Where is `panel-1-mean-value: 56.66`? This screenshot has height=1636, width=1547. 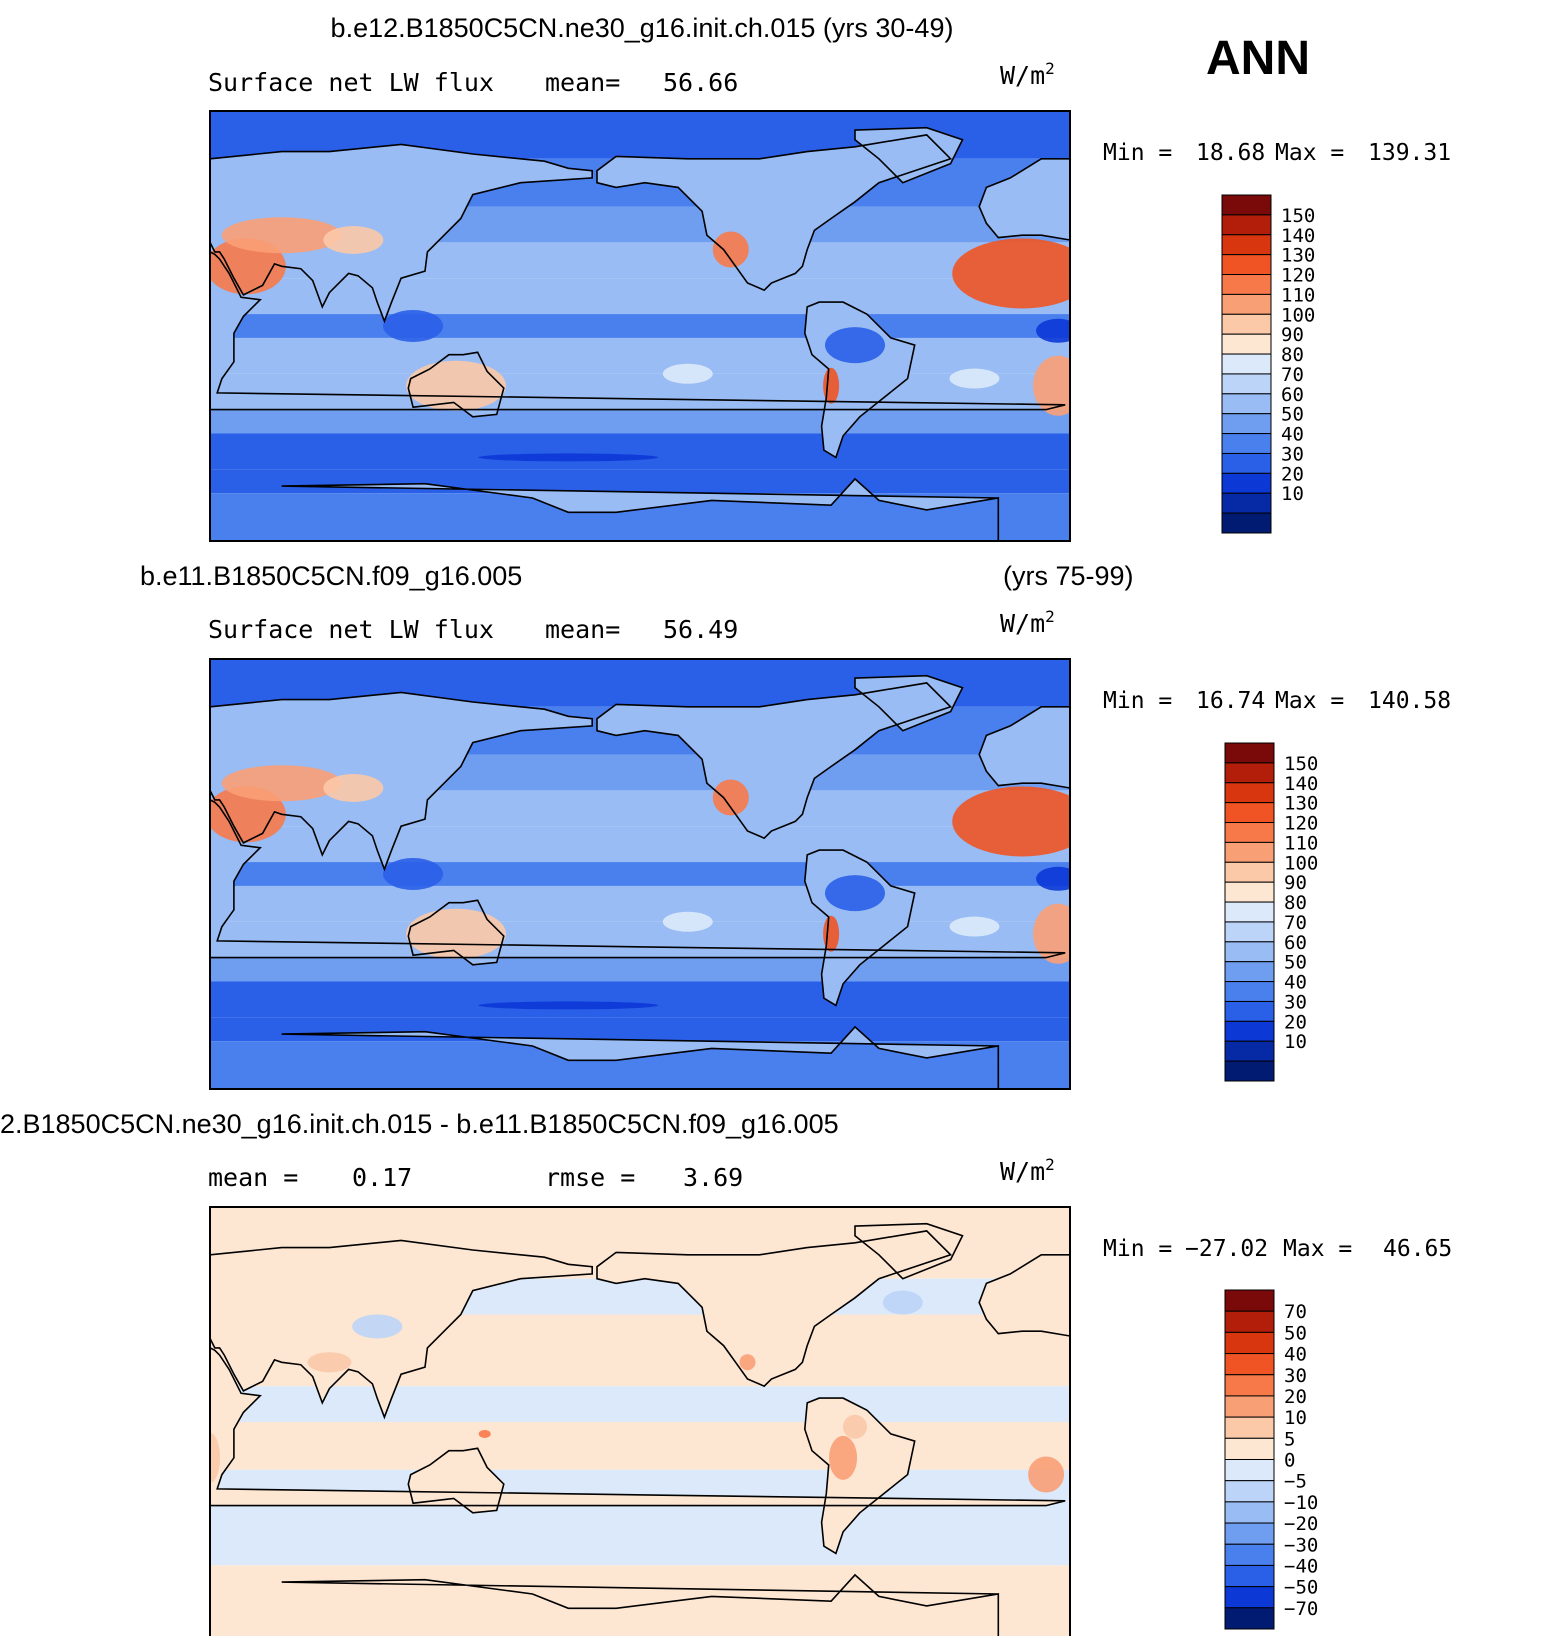 panel-1-mean-value: 56.66 is located at coordinates (700, 82).